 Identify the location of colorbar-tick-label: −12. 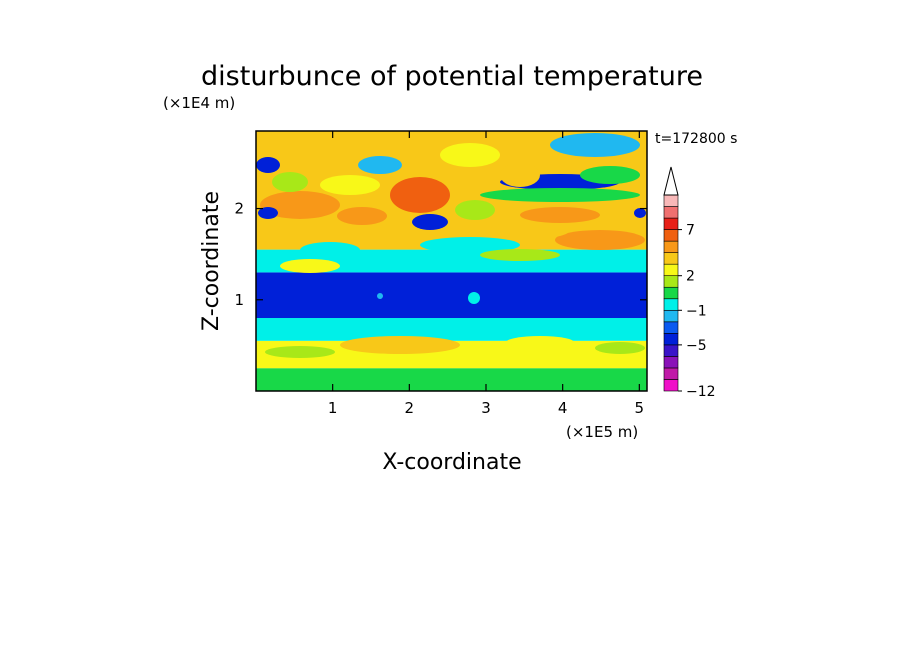
(701, 392).